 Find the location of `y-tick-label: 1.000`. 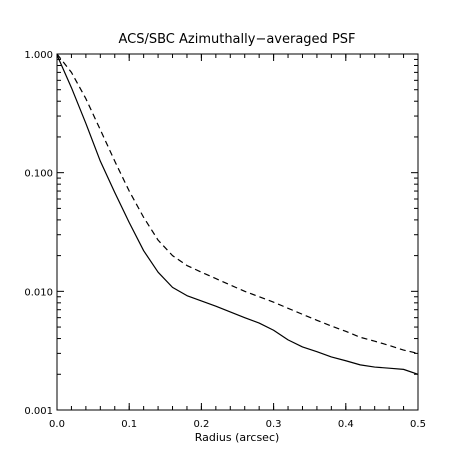

y-tick-label: 1.000 is located at coordinates (38, 55).